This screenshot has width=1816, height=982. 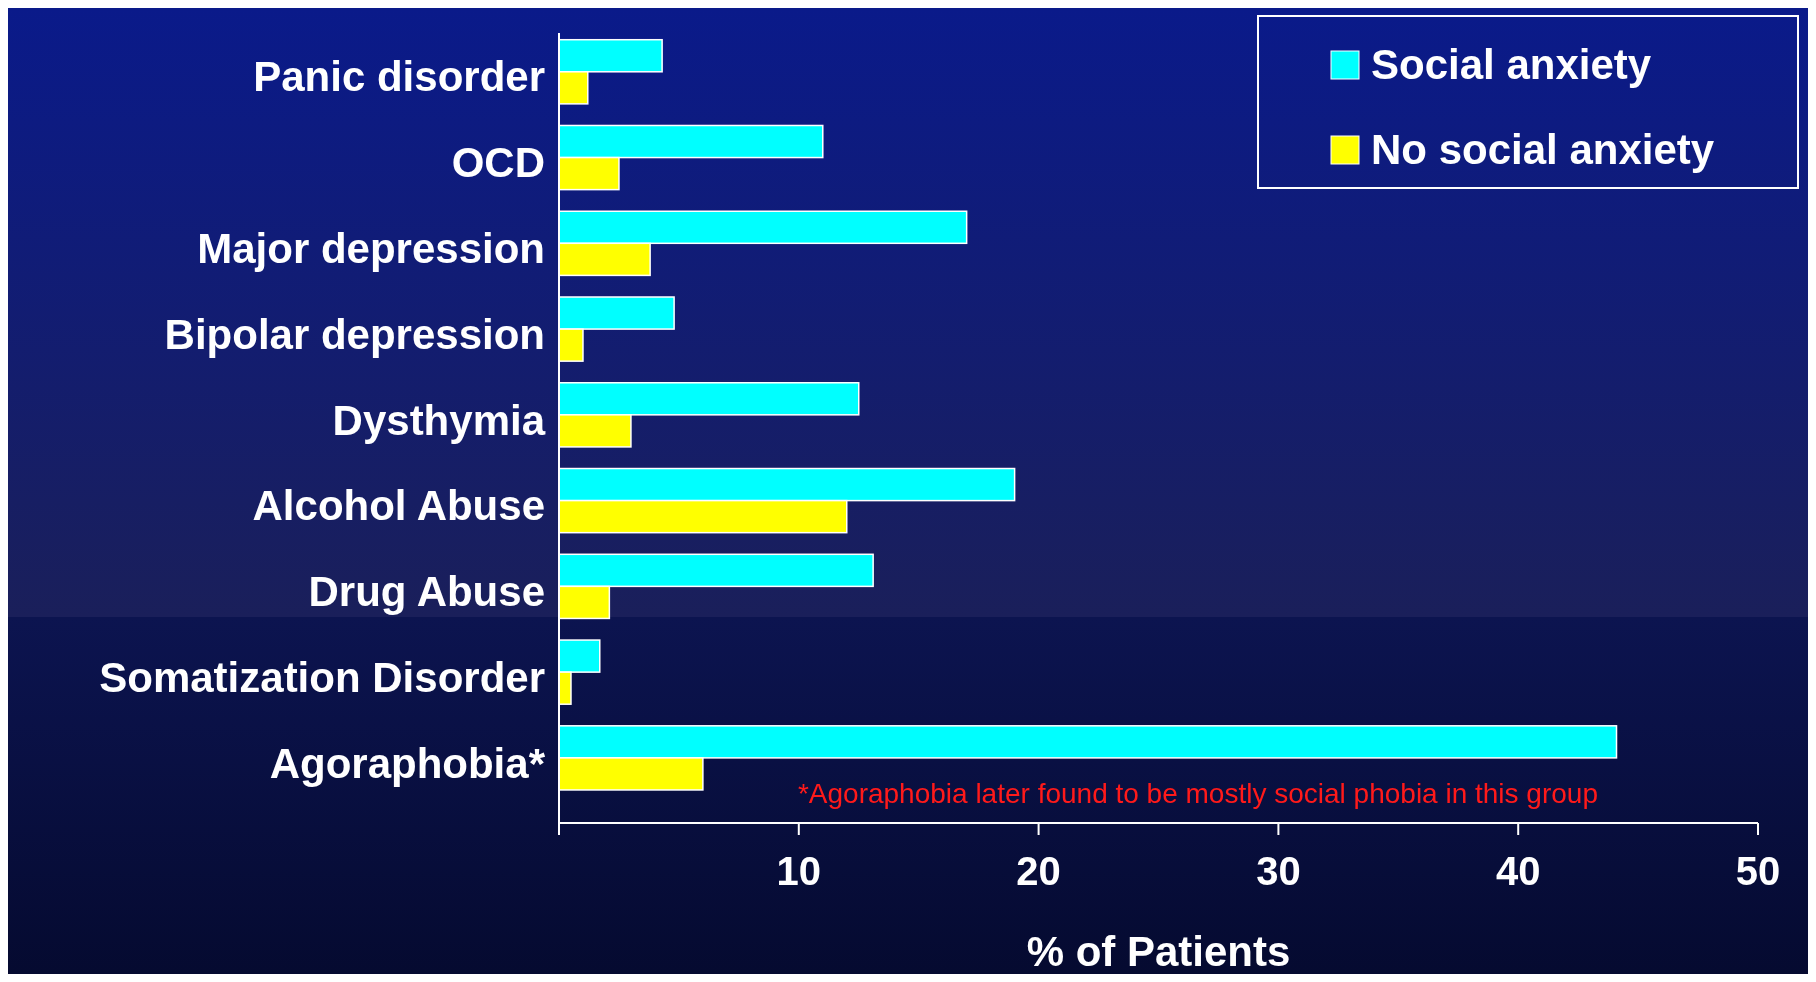 What do you see at coordinates (1278, 871) in the screenshot?
I see `x-tick-label: 30` at bounding box center [1278, 871].